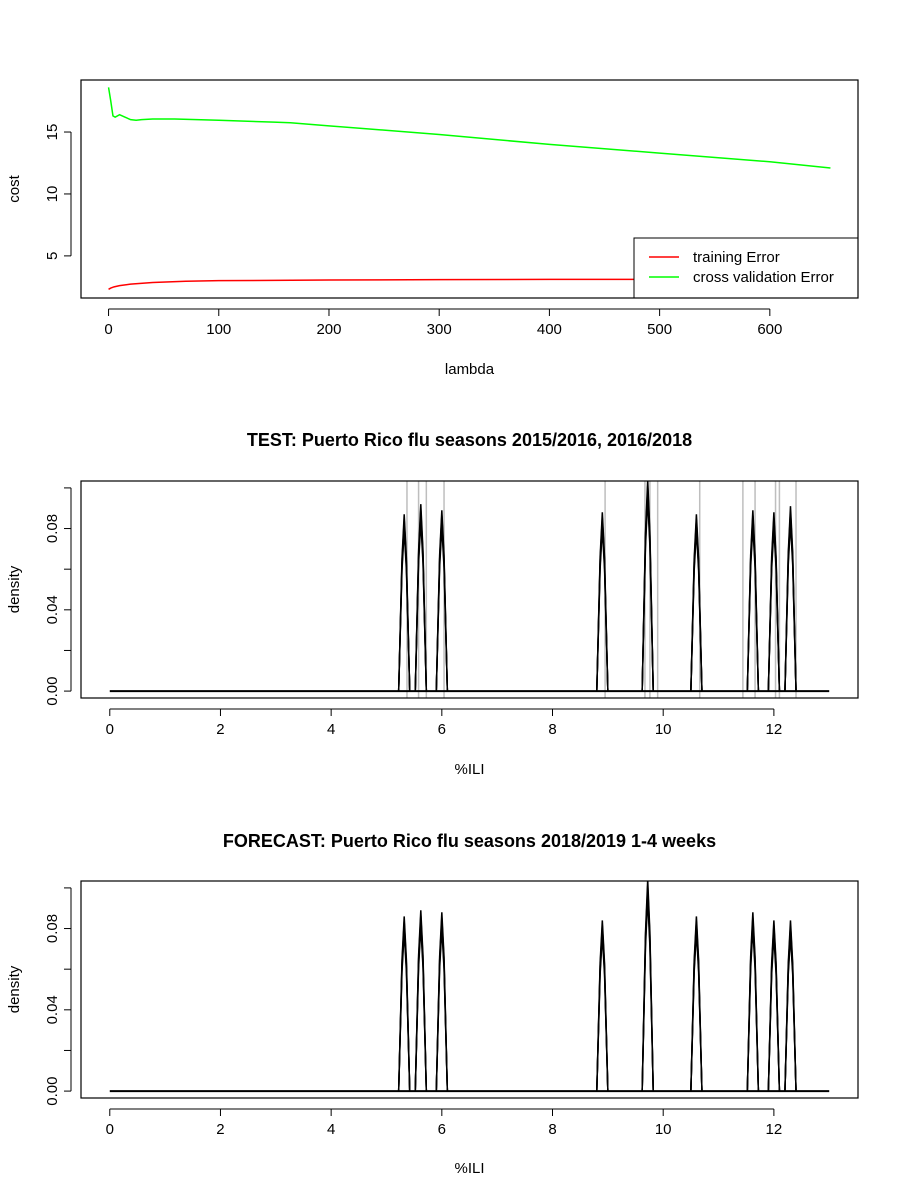 This screenshot has width=900, height=1200. Describe the element at coordinates (659, 329) in the screenshot. I see `x-tick-label: 500` at that location.